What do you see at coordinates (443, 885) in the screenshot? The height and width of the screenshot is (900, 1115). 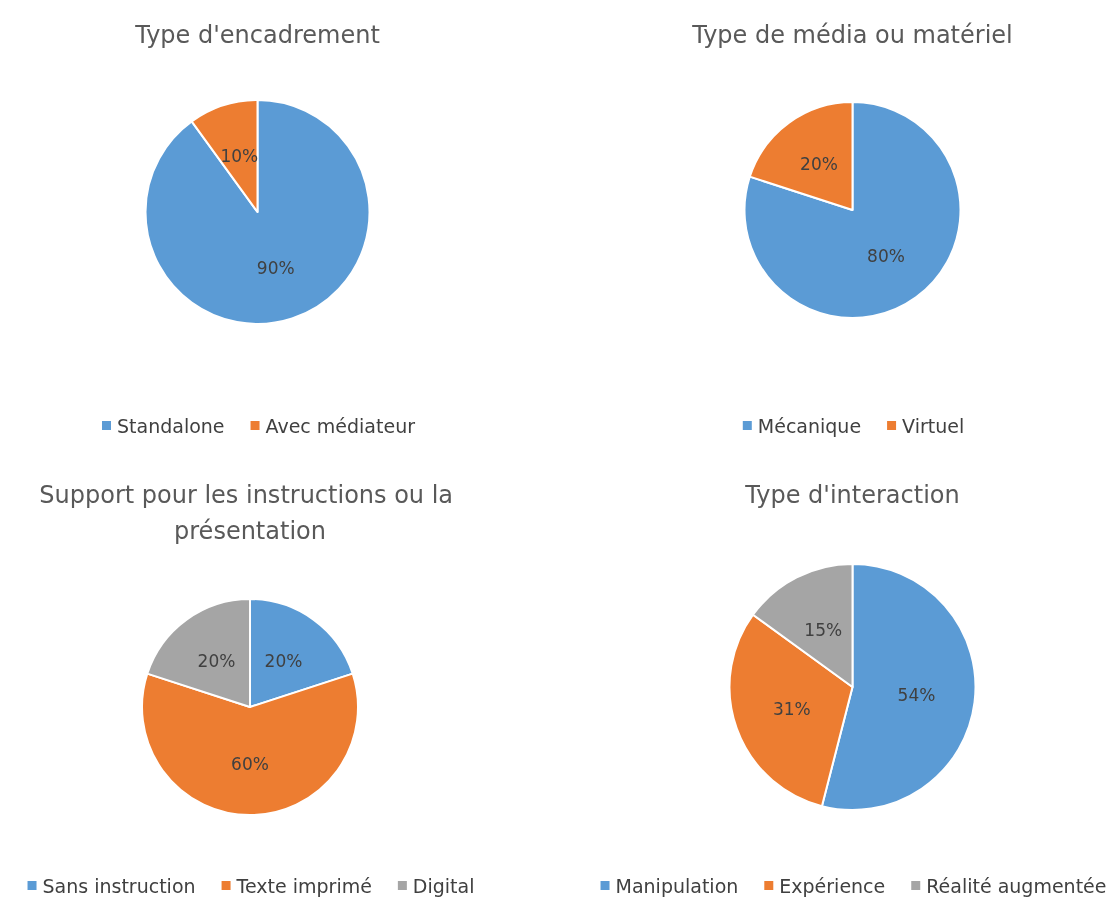 I see `legend-label: Digital` at bounding box center [443, 885].